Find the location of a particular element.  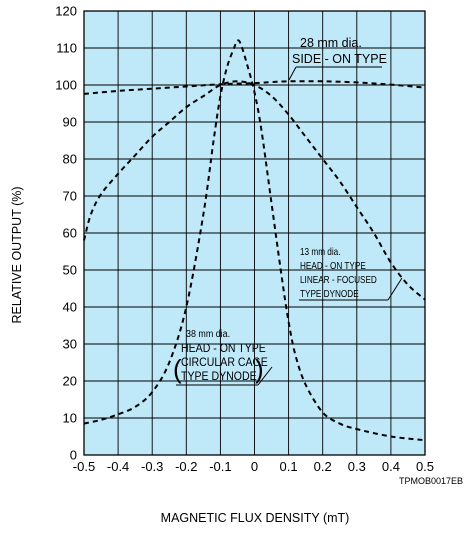

annotation-circular-cage-line-2: HEAD - ON TYPE is located at coordinates (223, 348).